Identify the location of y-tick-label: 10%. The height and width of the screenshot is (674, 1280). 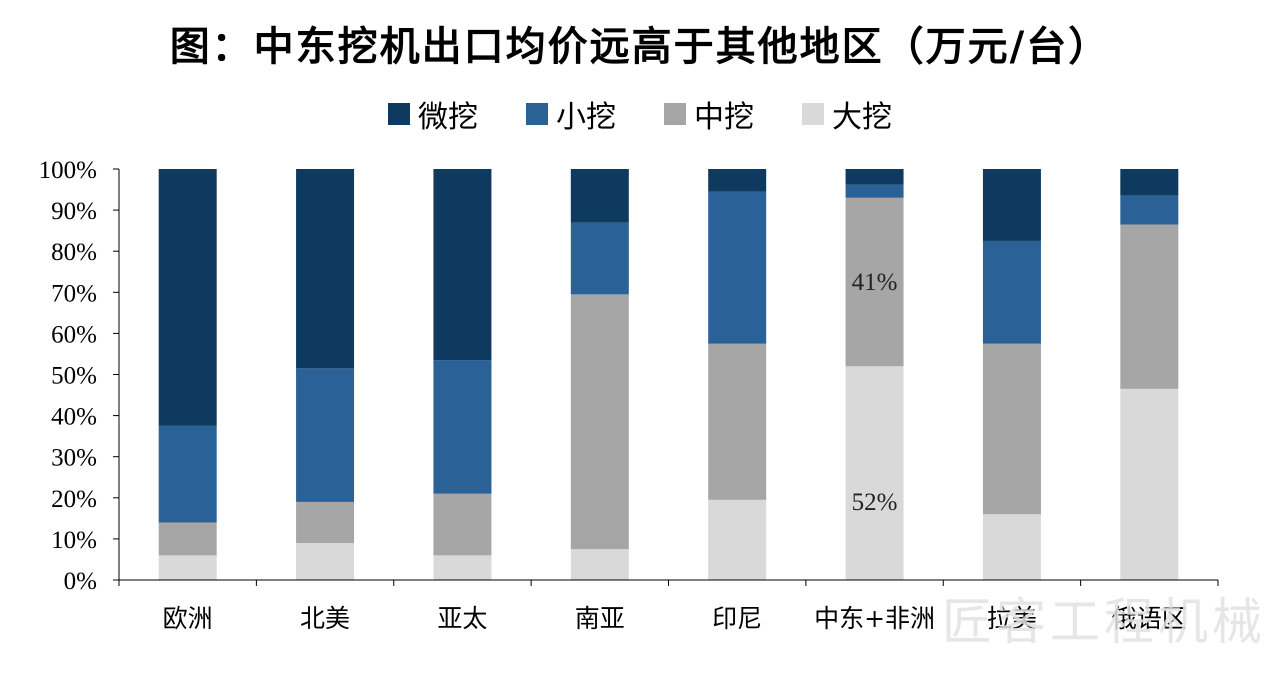
(74, 540).